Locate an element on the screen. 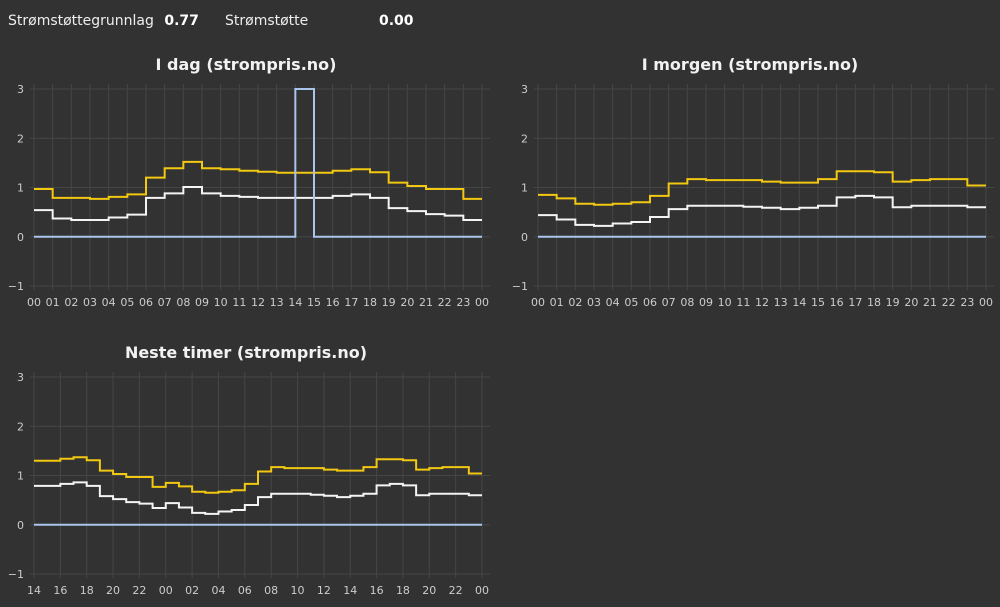 The height and width of the screenshot is (607, 1000). support-basis-label: Strømstøttegrunnlag is located at coordinates (81, 21).